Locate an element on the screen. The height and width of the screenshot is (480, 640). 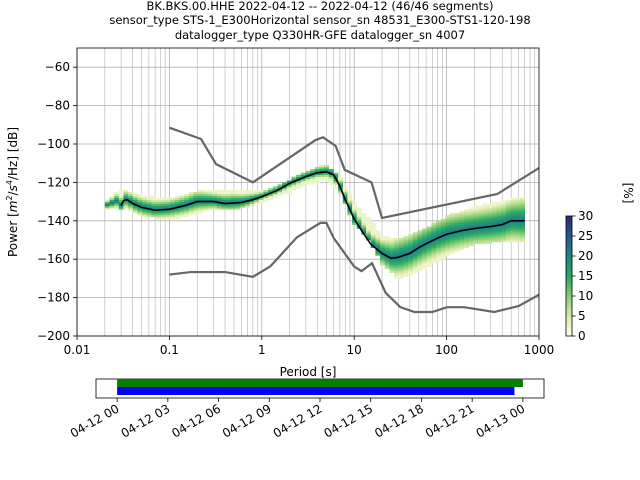
colorbar-tick-label: 10 is located at coordinates (585, 296).